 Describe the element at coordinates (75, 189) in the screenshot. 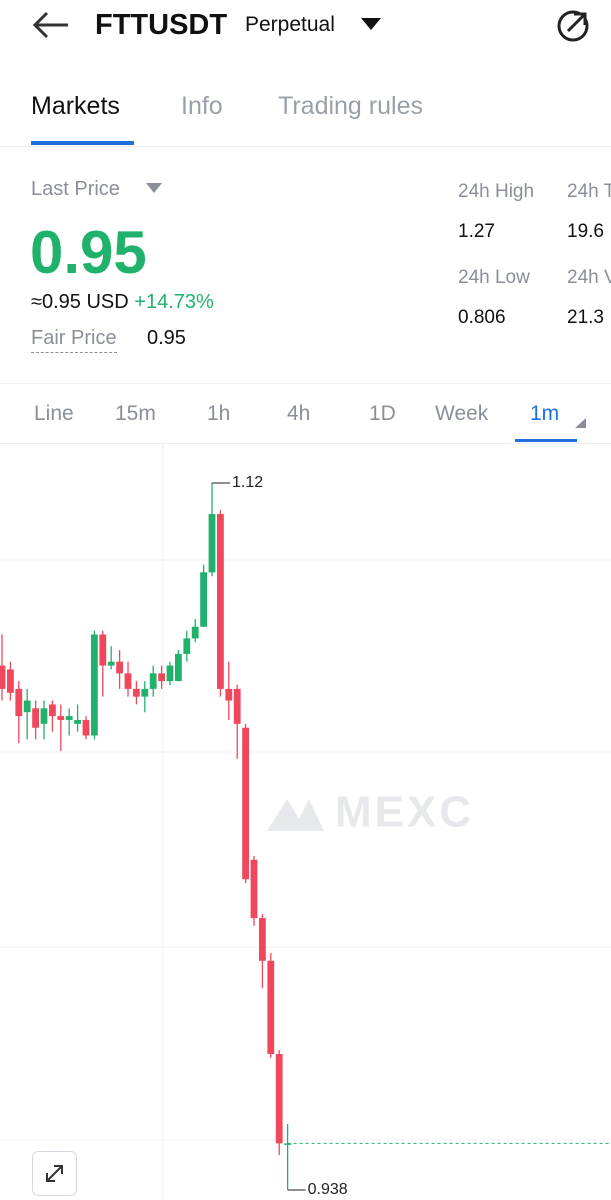

I see `last-price-label: Last Price` at that location.